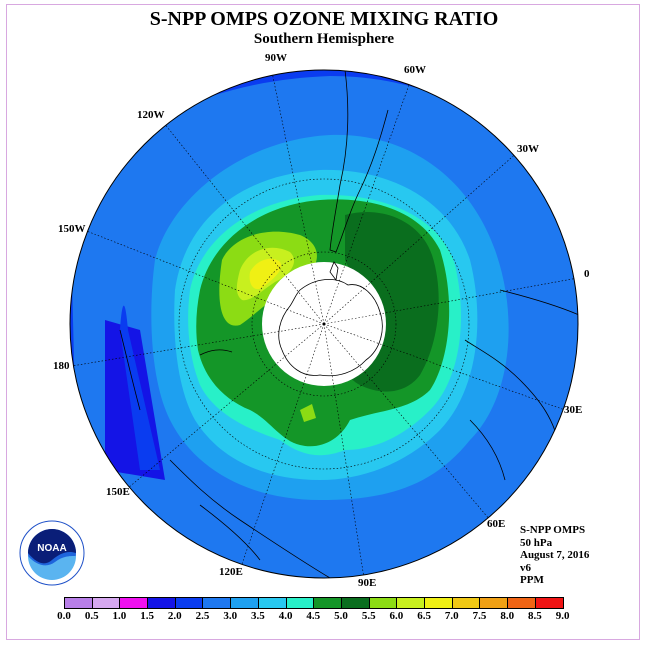 This screenshot has width=648, height=648. Describe the element at coordinates (250, 518) in the screenshot. I see `australia-coastline` at that location.